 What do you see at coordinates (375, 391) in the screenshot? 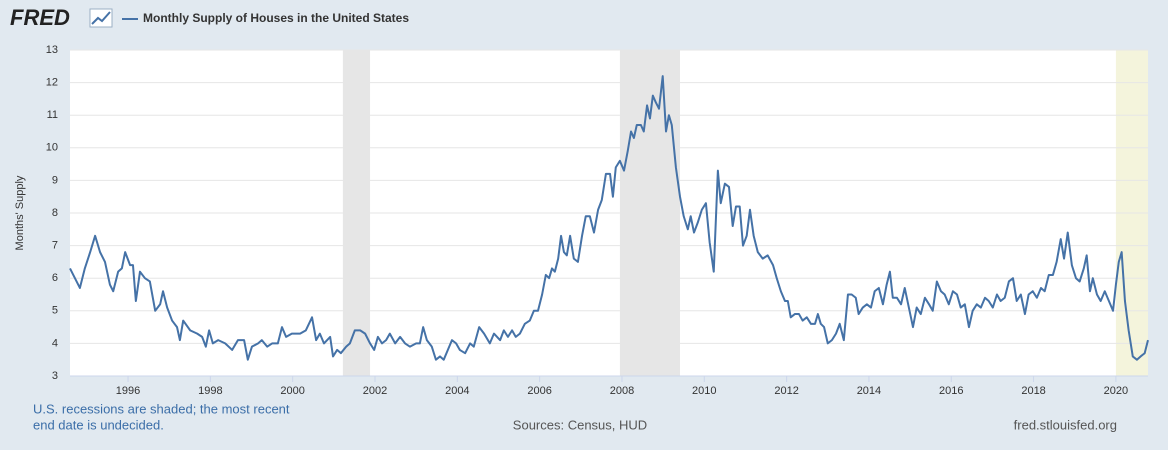
I see `x-tick-label: 2002` at bounding box center [375, 391].